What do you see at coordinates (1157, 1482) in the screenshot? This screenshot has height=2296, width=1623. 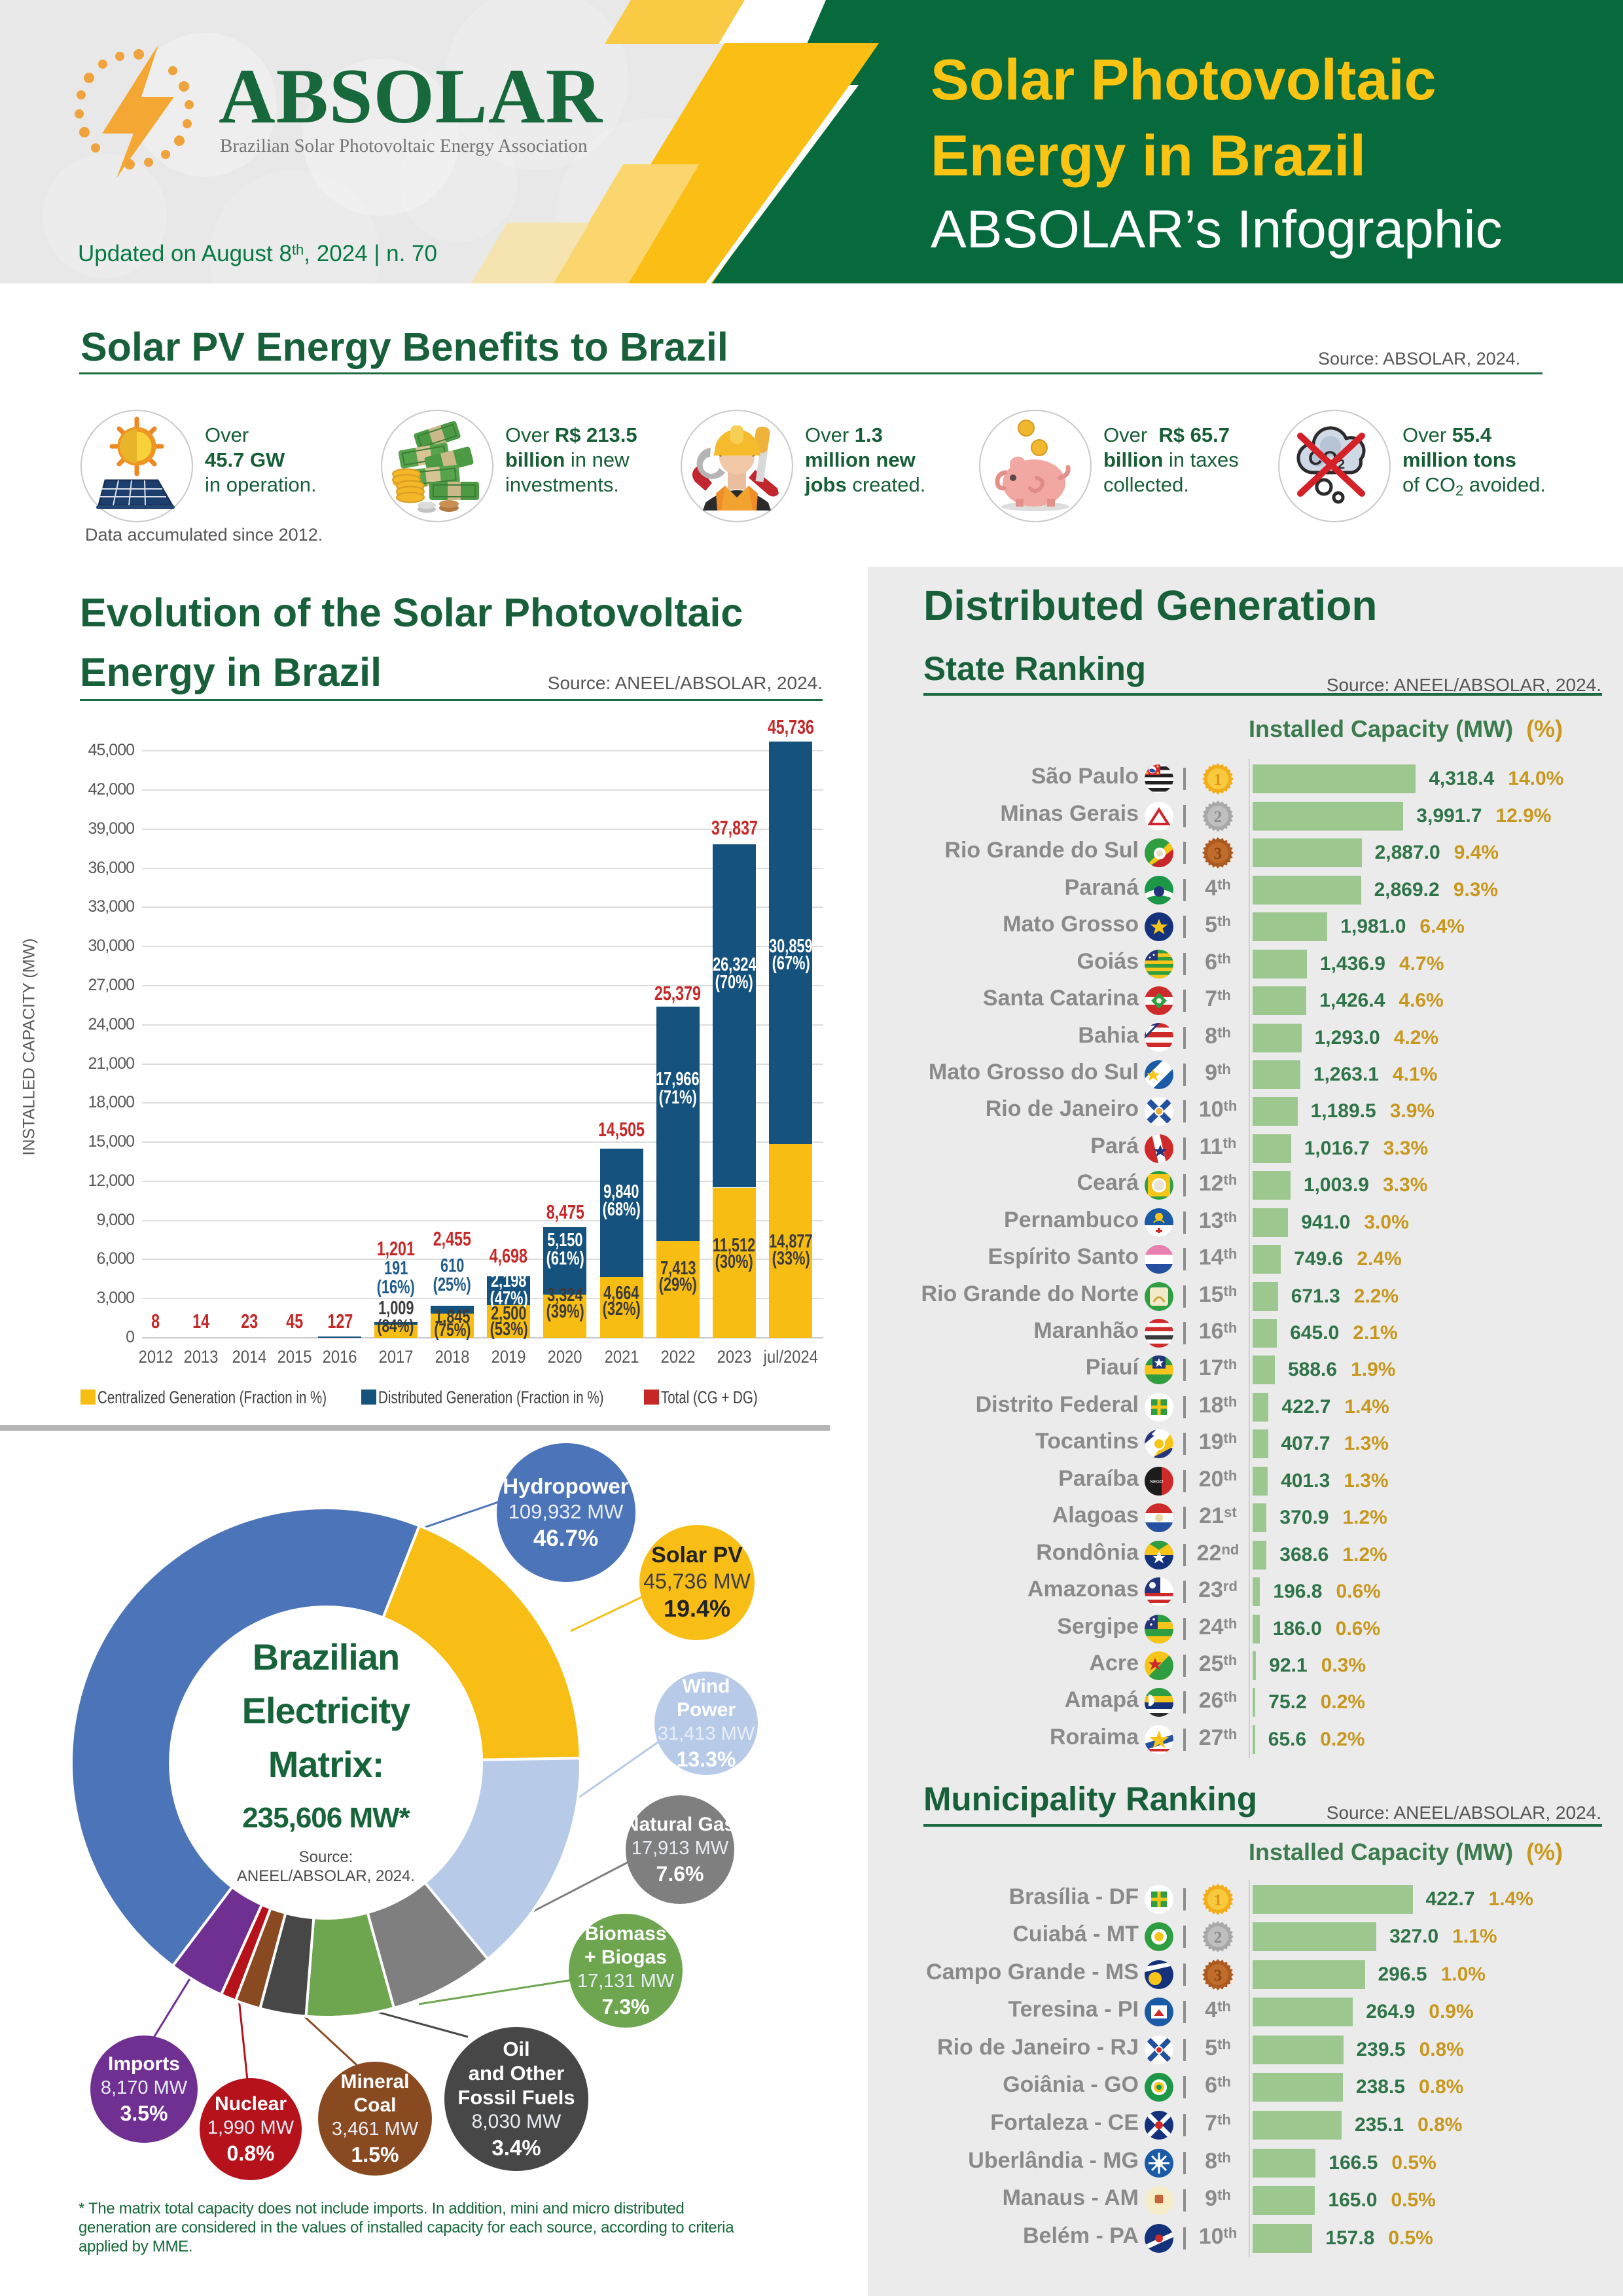 I see `svg-text: NEGO` at bounding box center [1157, 1482].